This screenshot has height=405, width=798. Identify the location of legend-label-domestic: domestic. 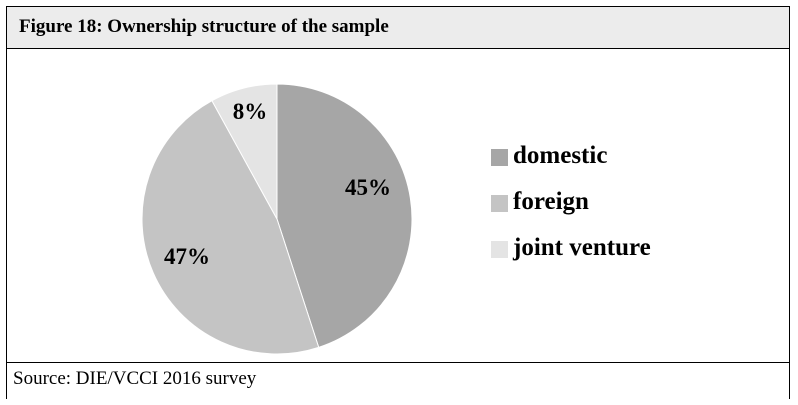
(560, 155).